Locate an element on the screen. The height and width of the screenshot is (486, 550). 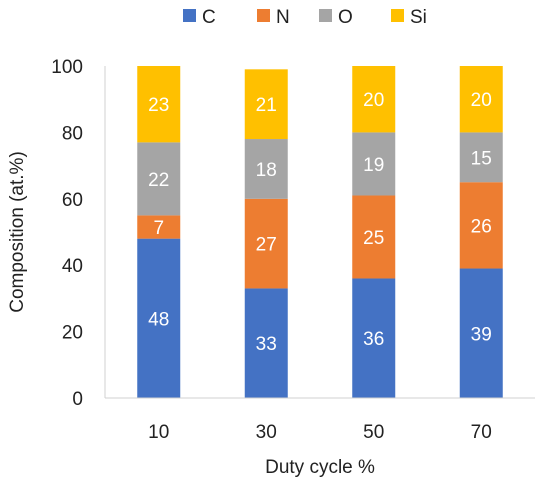
data-label: 19 is located at coordinates (373, 165).